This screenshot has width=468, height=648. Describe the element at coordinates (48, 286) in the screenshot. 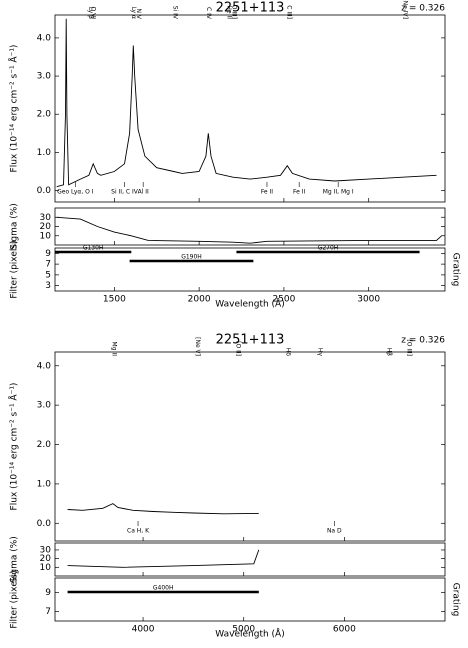

I see `y-tick-label: 3` at that location.